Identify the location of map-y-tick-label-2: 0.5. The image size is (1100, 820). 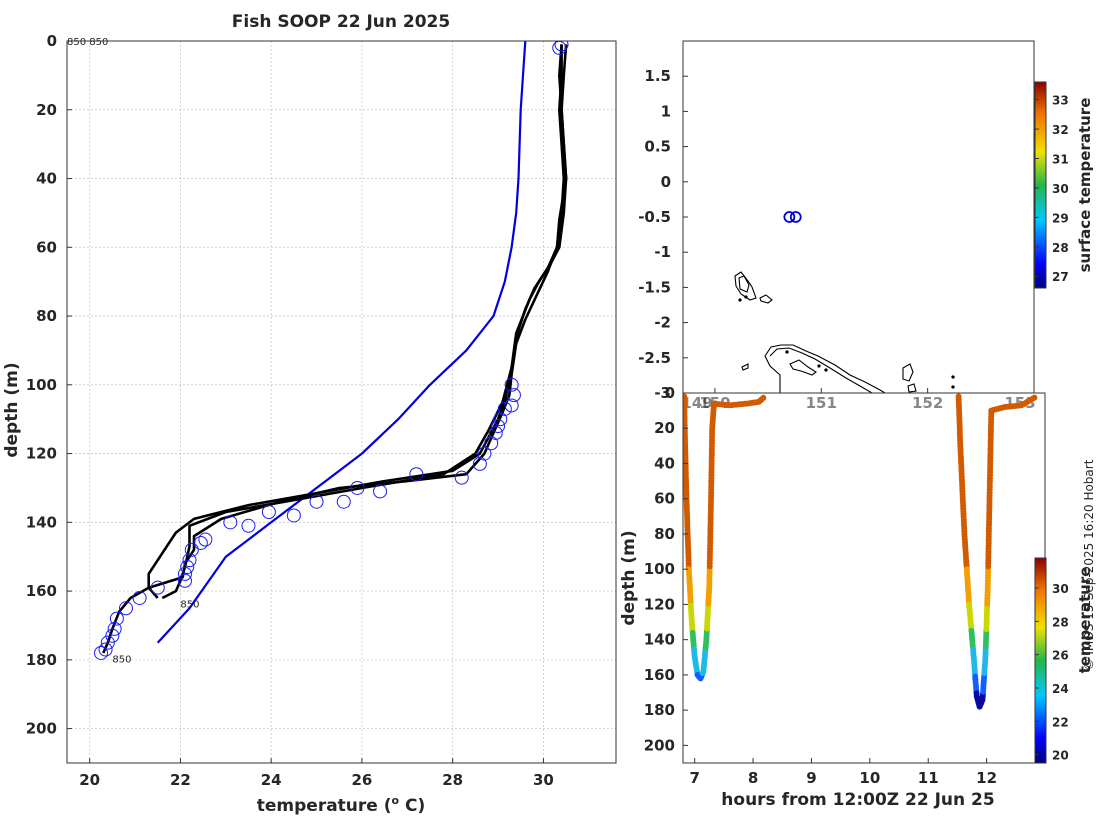
(657, 147).